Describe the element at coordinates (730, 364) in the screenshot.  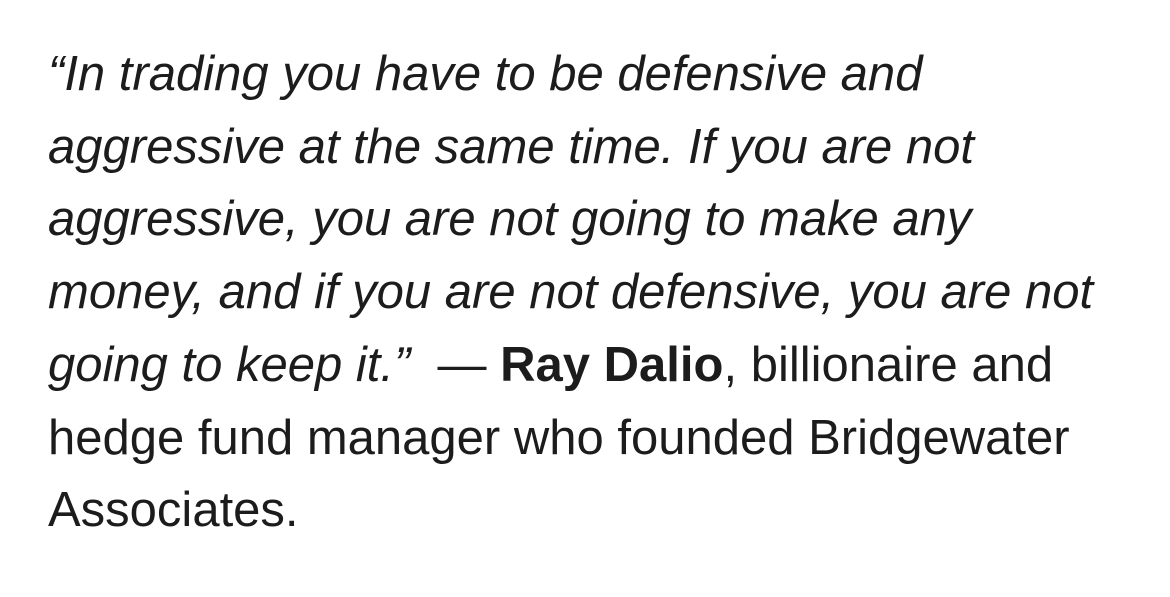
I see `author-comma: ,` at that location.